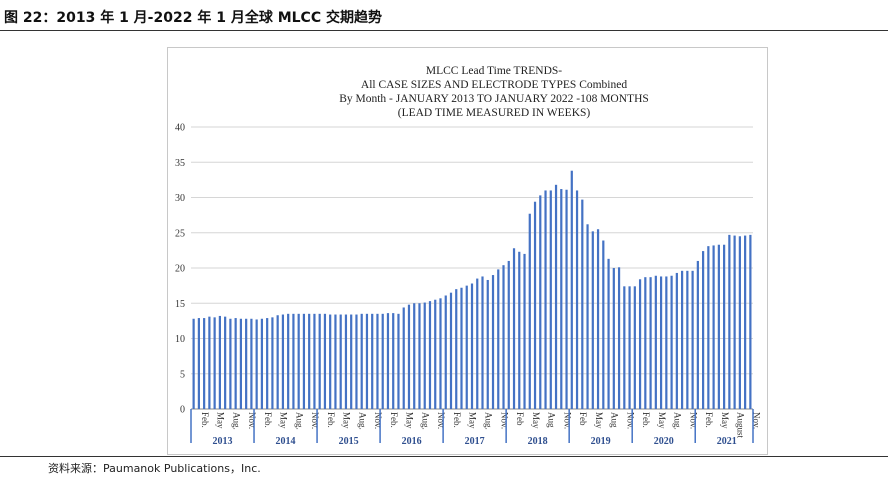 This screenshot has width=890, height=489. What do you see at coordinates (223, 441) in the screenshot?
I see `x-year-label: 2013` at bounding box center [223, 441].